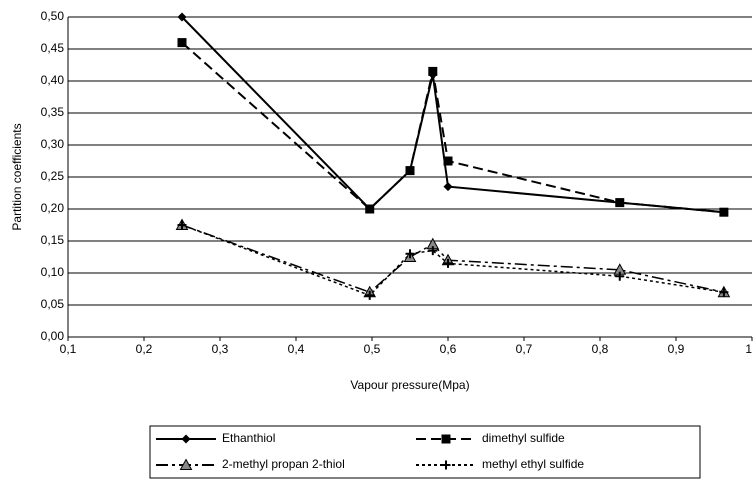 This screenshot has height=483, width=755. Describe the element at coordinates (53, 80) in the screenshot. I see `y-tick-label: 0,40` at that location.